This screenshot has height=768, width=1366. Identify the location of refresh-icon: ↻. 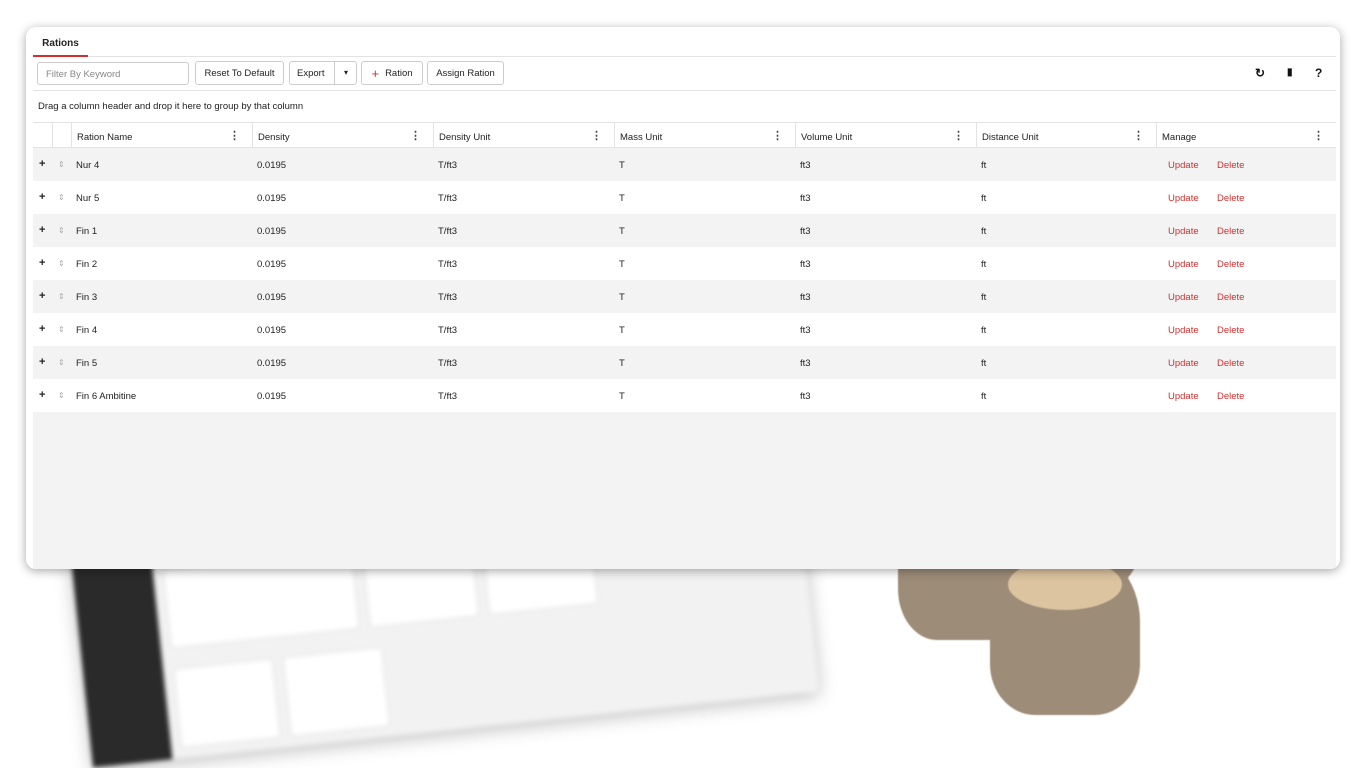
(1260, 73).